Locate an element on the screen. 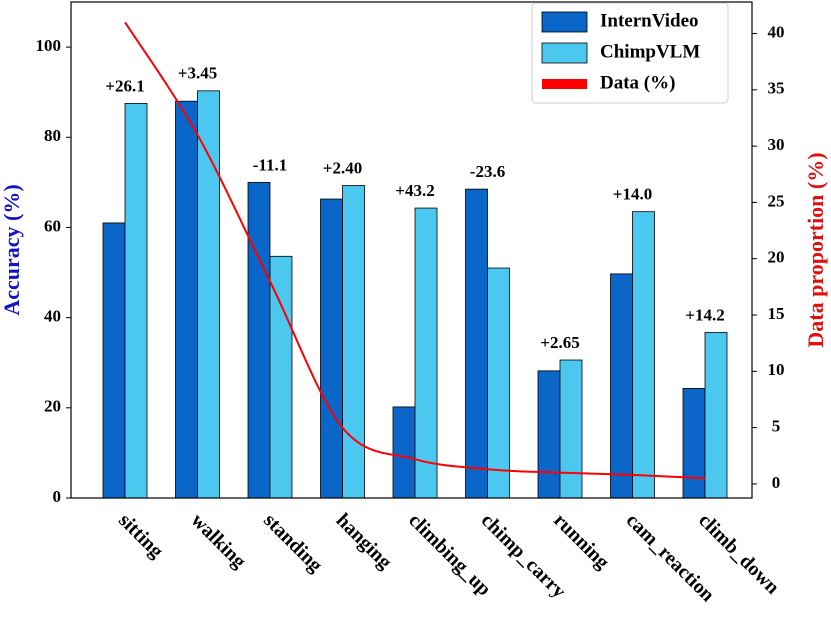  x-tick-label: standing is located at coordinates (292, 542).